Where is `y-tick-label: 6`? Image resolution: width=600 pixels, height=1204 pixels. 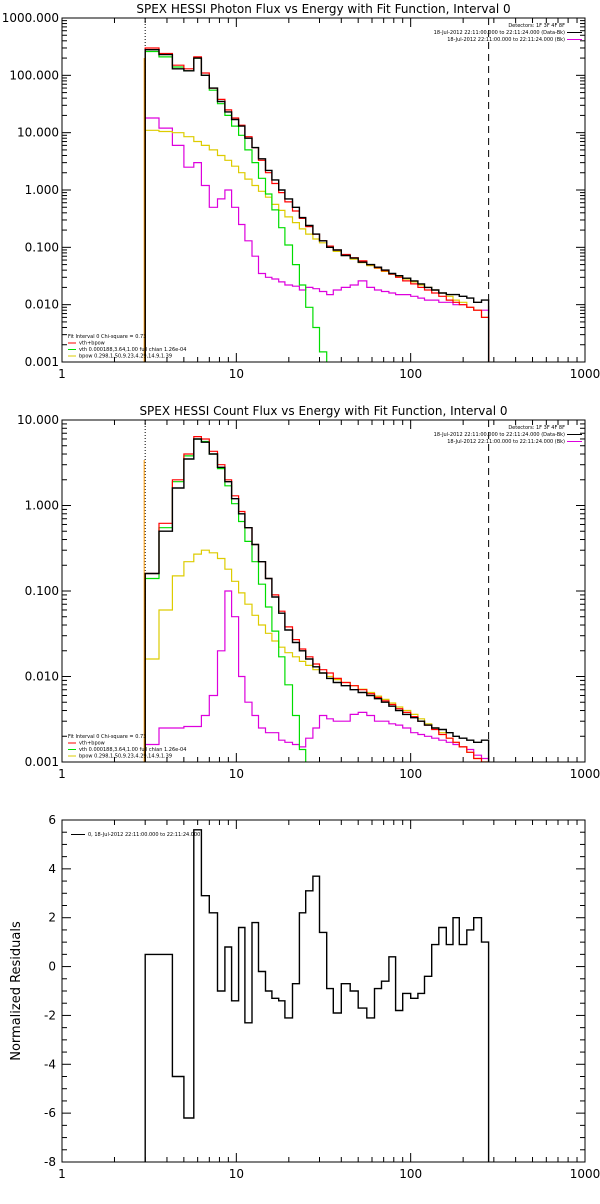 y-tick-label: 6 is located at coordinates (52, 820).